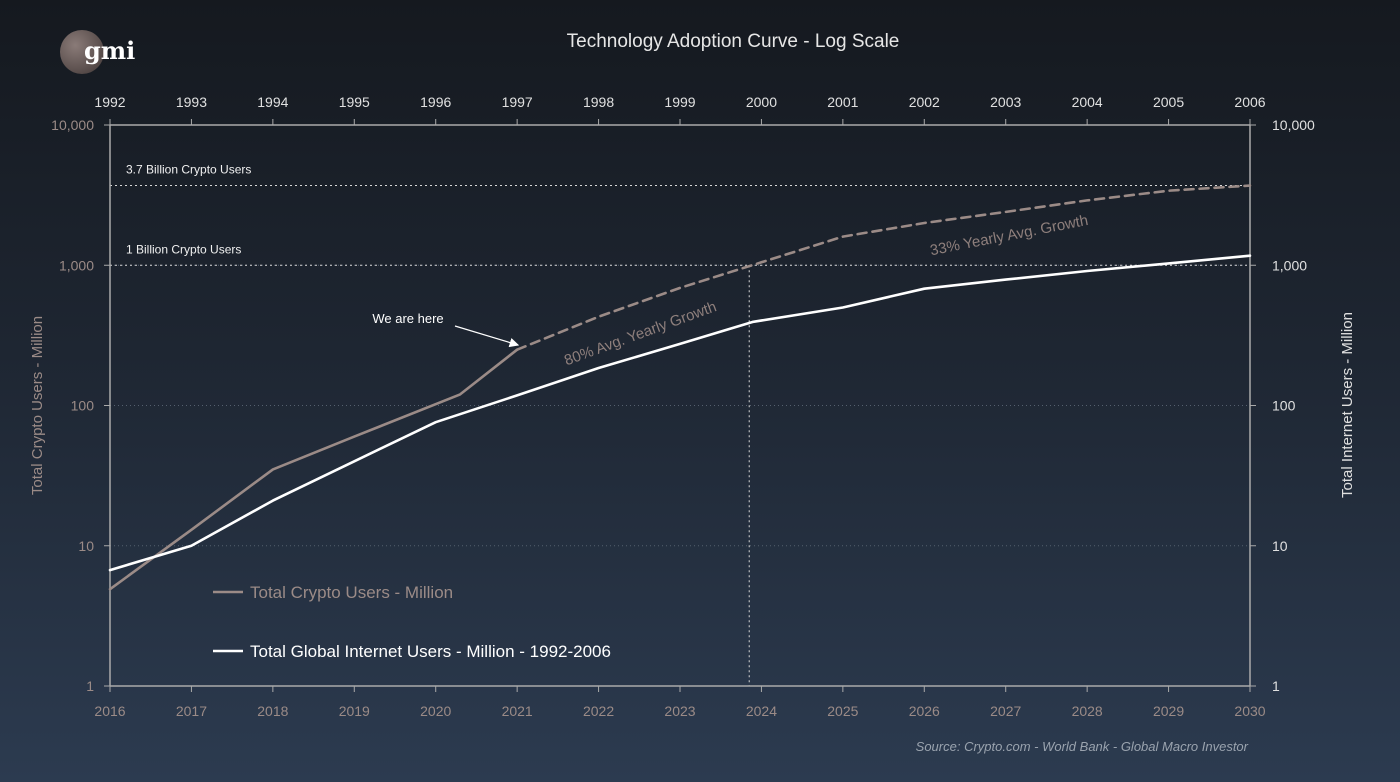 This screenshot has height=782, width=1400. Describe the element at coordinates (679, 711) in the screenshot. I see `bottom-tick-label: 2023` at that location.